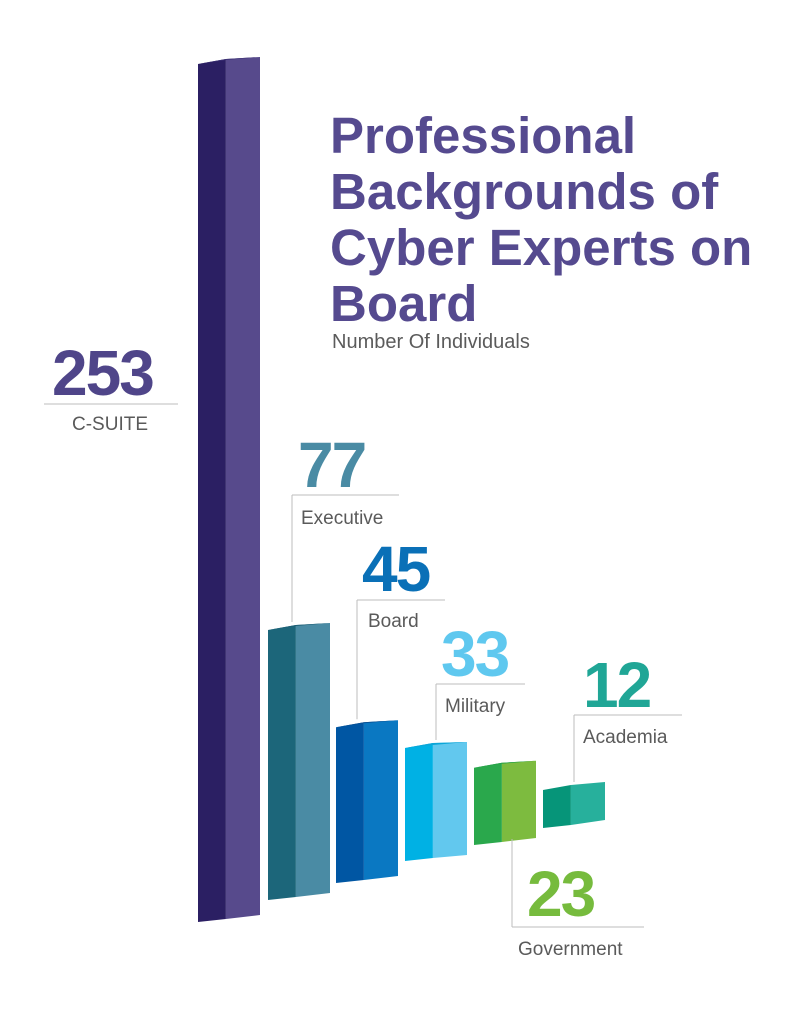 The width and height of the screenshot is (812, 1029). Describe the element at coordinates (419, 802) in the screenshot. I see `bar-front-military` at that location.